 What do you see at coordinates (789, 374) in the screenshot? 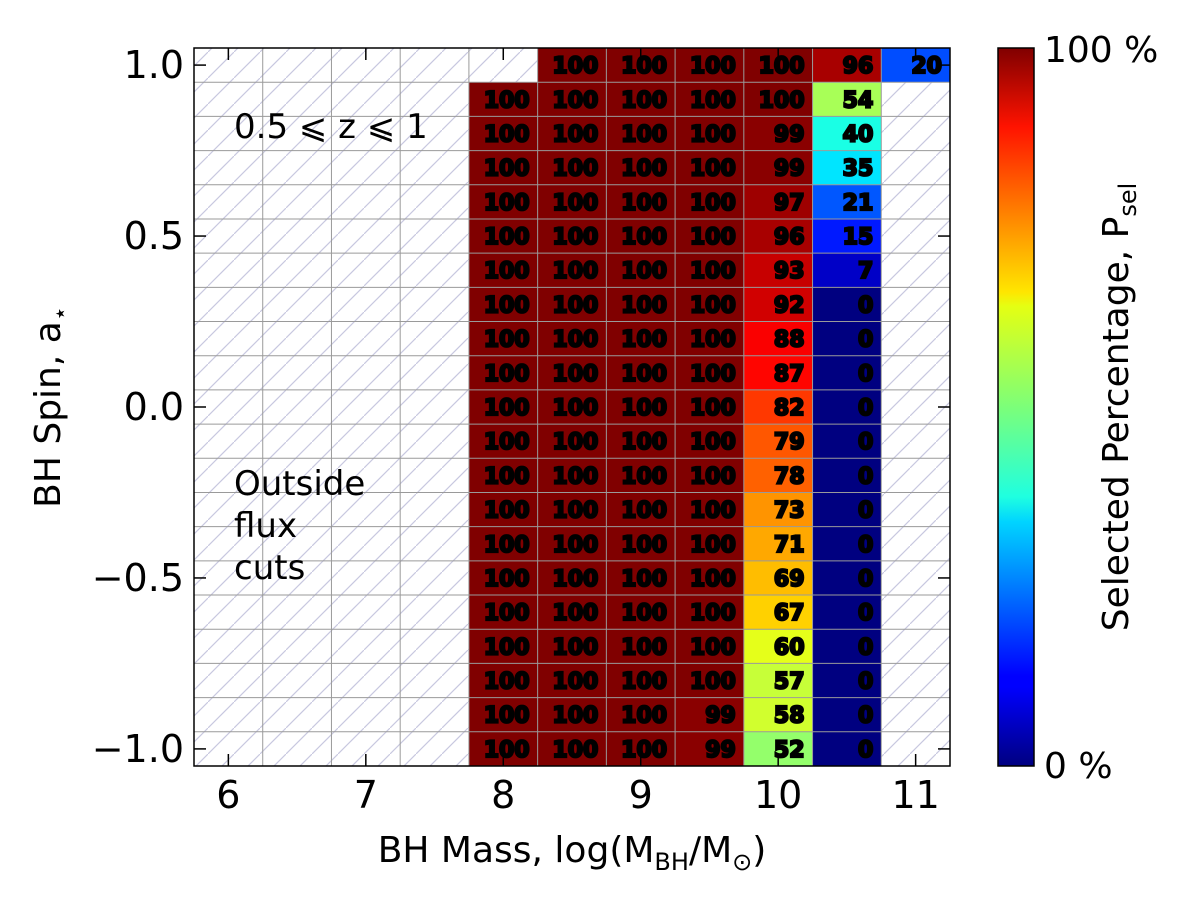
I see `cell-value-label: 87` at bounding box center [789, 374].